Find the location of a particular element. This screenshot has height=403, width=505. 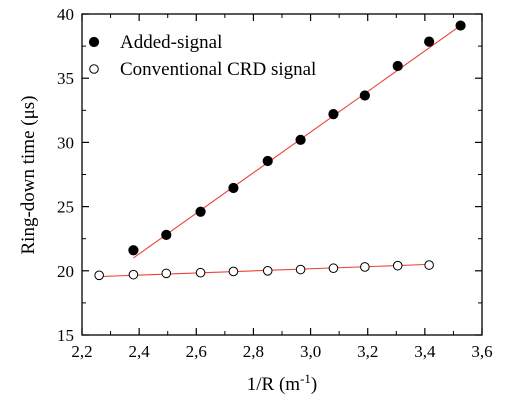

x-tick-label: 2,6 is located at coordinates (196, 351).